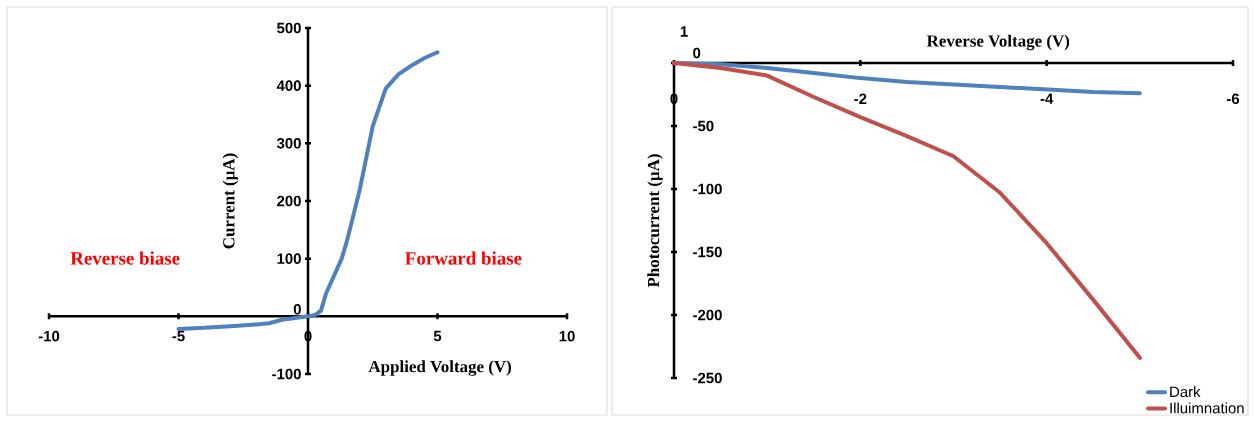 The height and width of the screenshot is (424, 1254). Describe the element at coordinates (463, 258) in the screenshot. I see `annotation: Forward biase` at that location.